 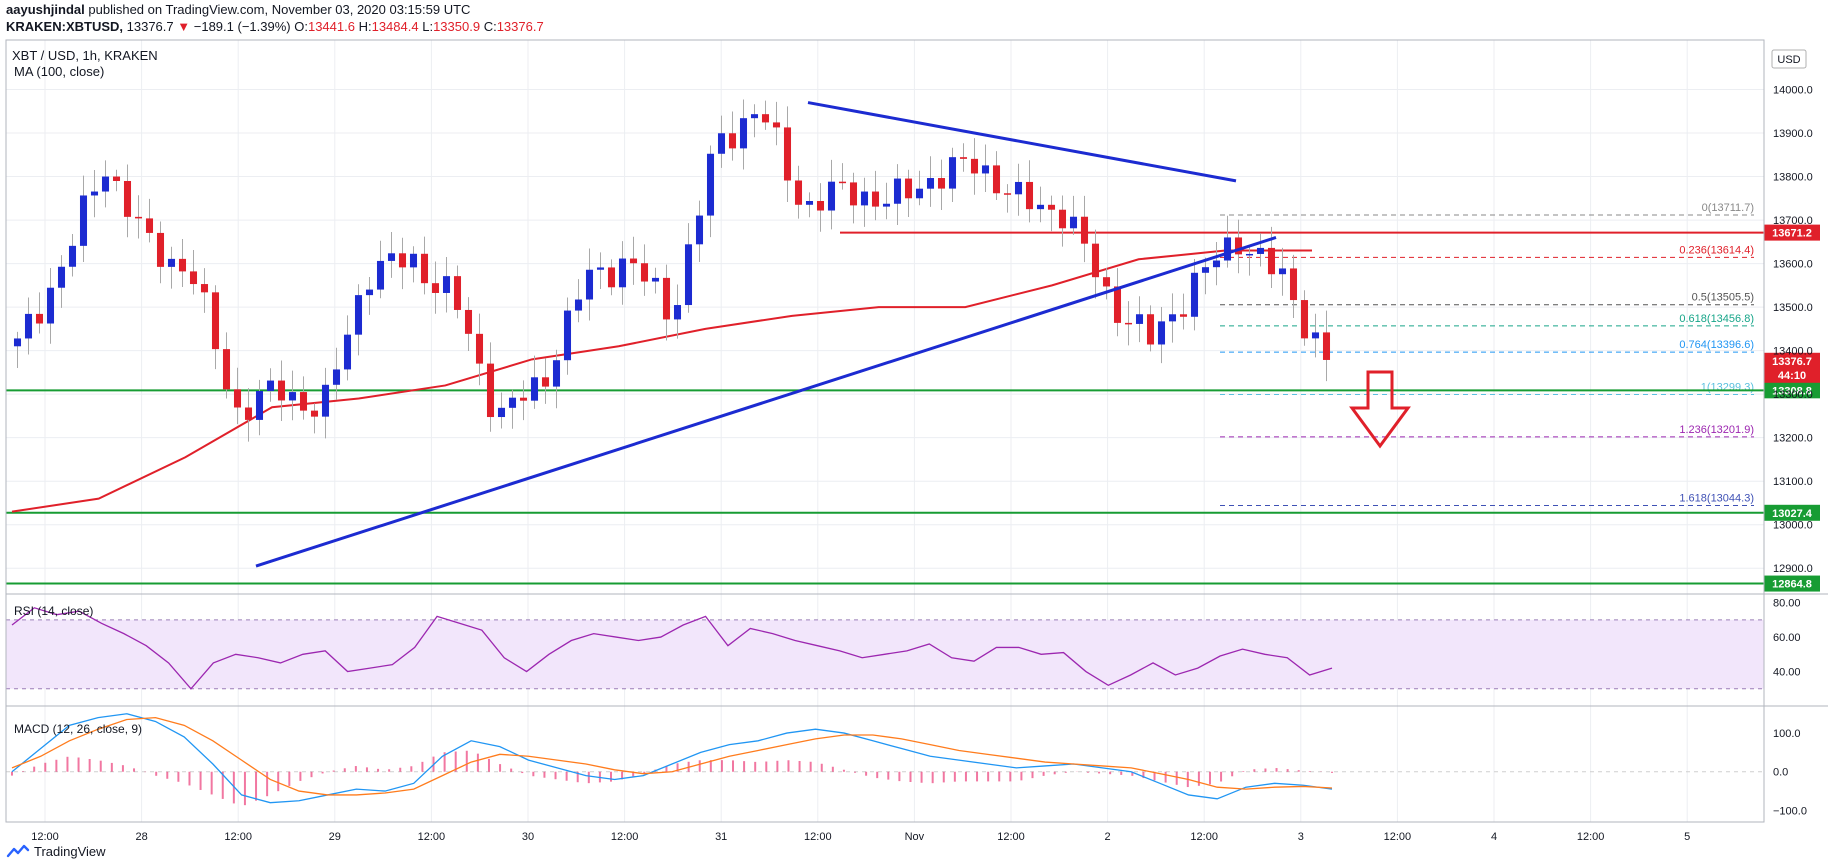 I want to click on author-link: aayushjindal, so click(x=45, y=9).